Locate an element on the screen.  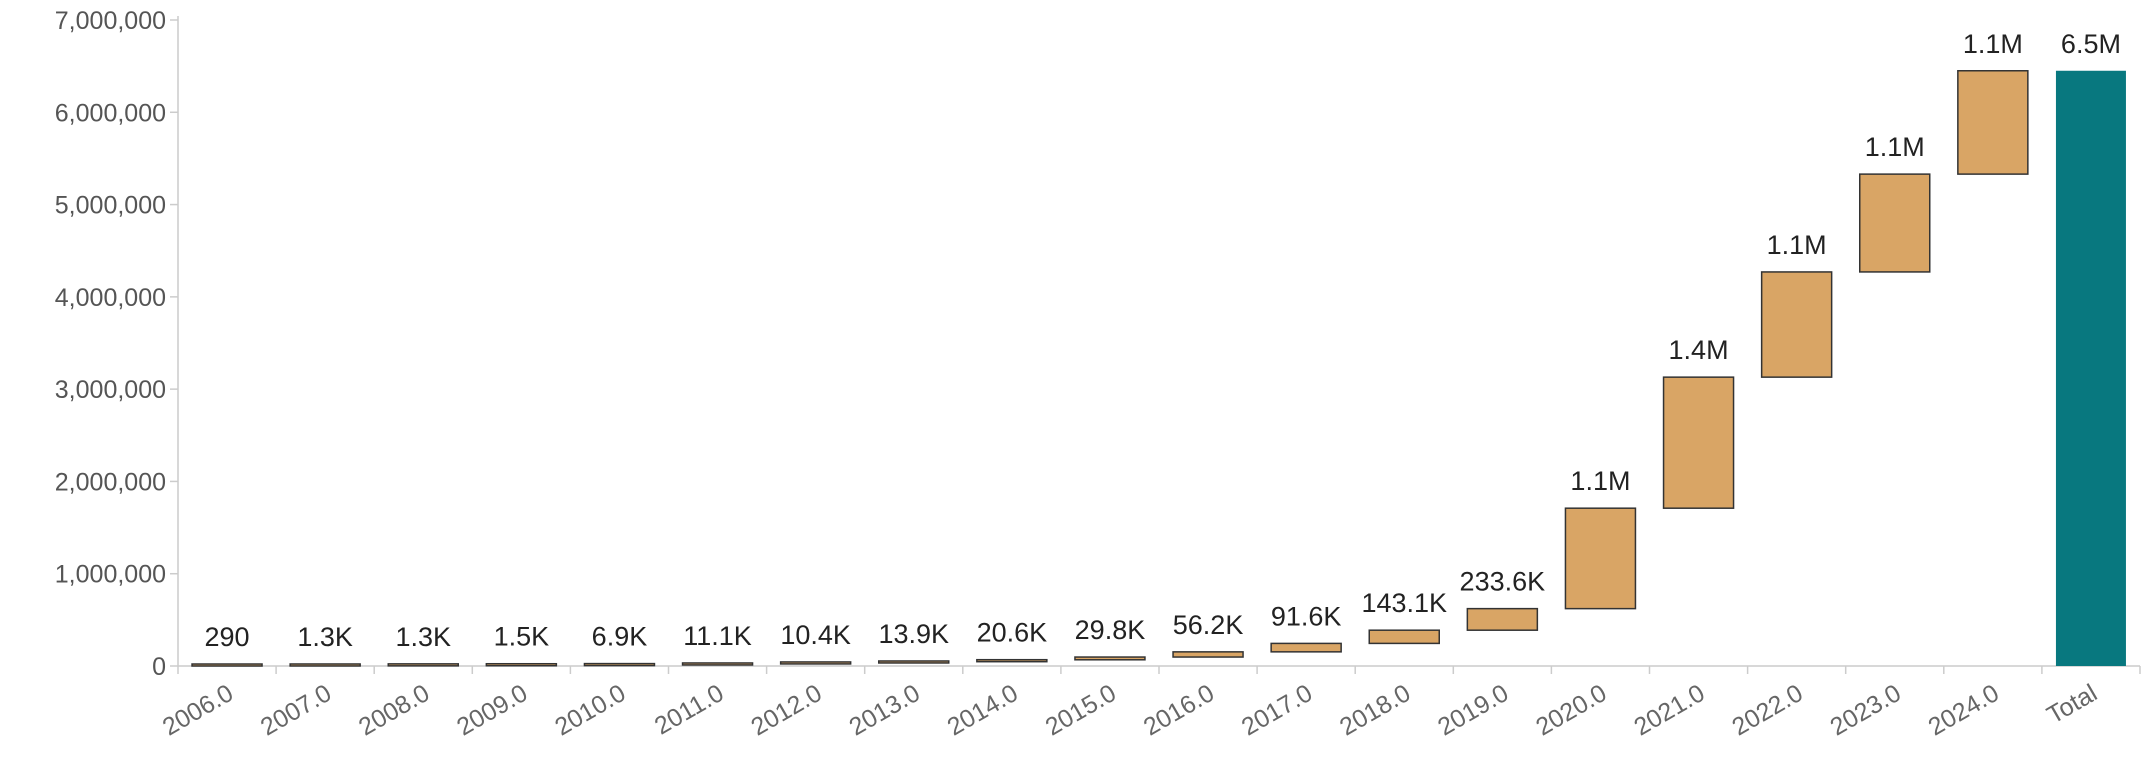
x-tick-label: 2018.0 is located at coordinates (1375, 710).